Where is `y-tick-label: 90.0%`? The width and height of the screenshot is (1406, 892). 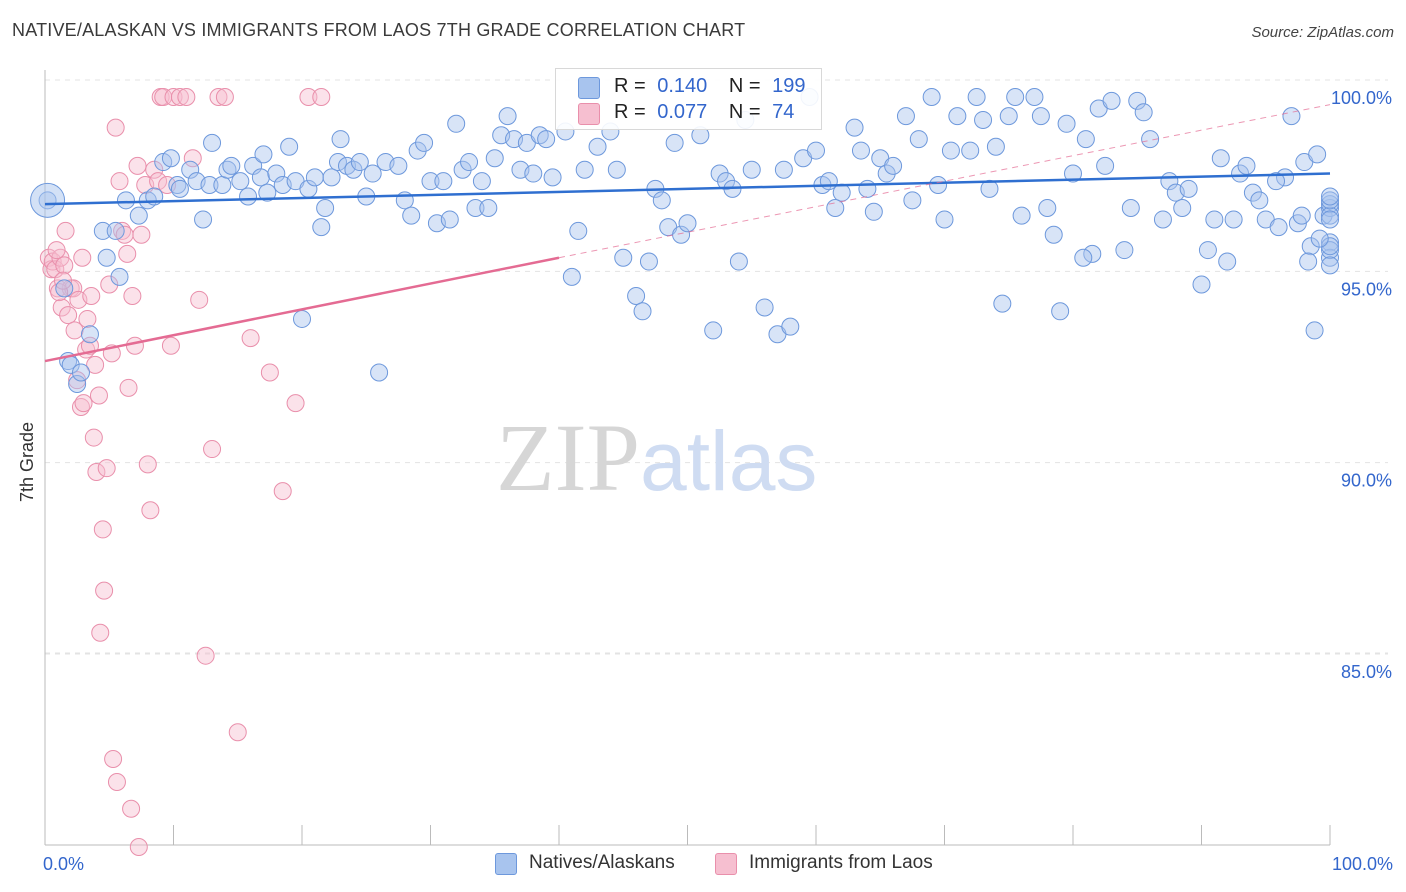
y-tick-label: 90.0% is located at coordinates (1366, 481).